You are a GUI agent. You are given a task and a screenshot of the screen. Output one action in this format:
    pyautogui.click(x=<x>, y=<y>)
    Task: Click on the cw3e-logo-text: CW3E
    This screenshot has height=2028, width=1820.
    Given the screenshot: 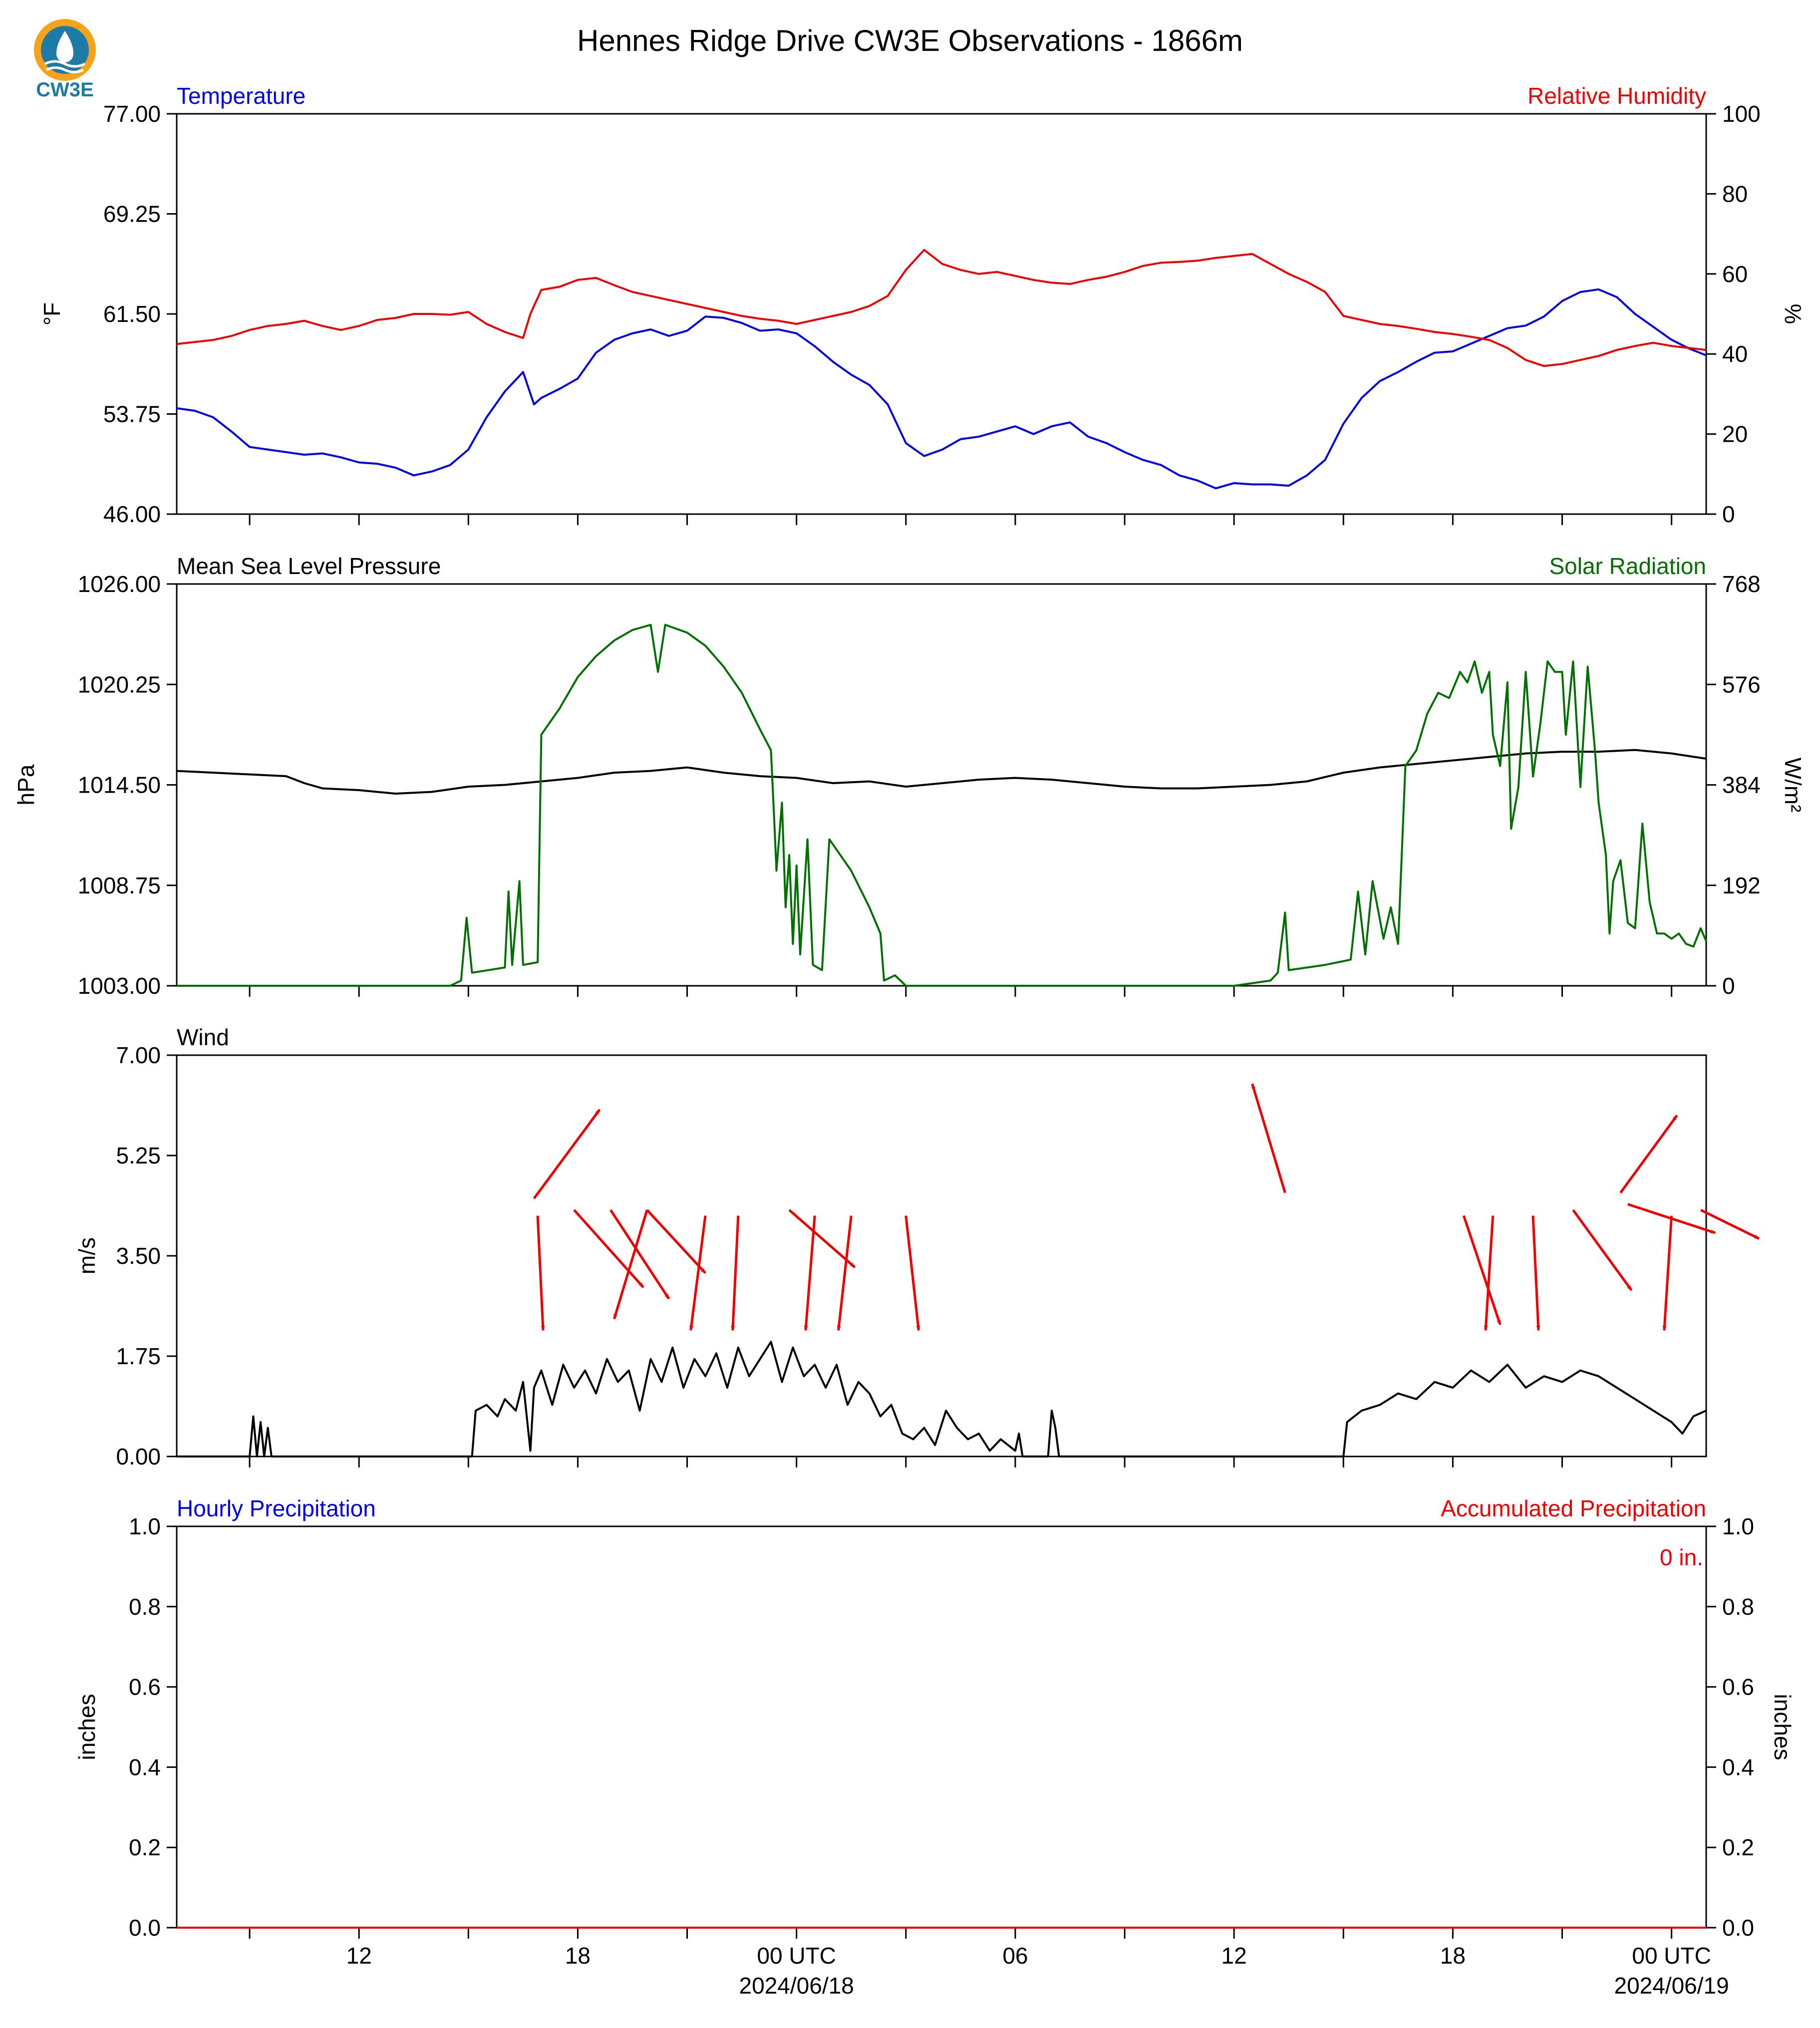 What is the action you would take?
    pyautogui.click(x=65, y=90)
    